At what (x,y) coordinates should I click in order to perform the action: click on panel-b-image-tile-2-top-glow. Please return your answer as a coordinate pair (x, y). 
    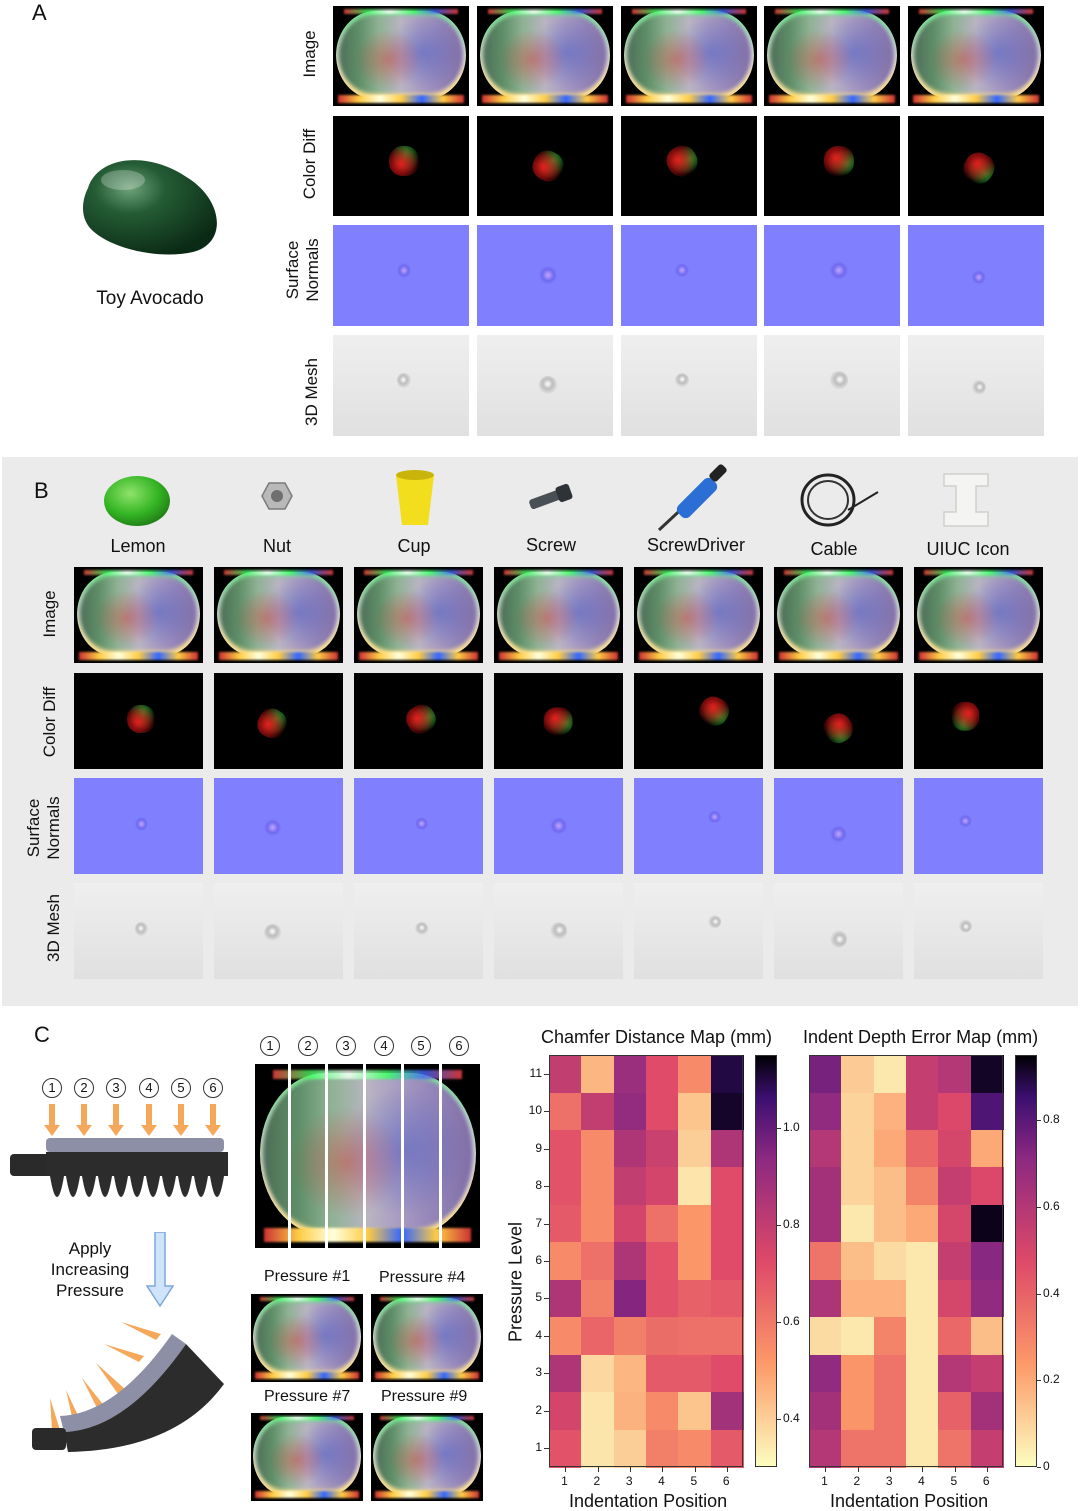
    Looking at the image, I should click on (278, 572).